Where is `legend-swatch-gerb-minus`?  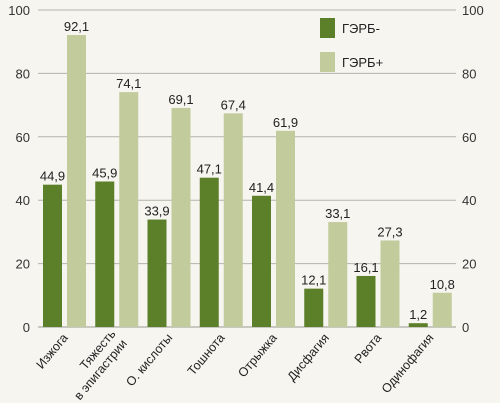 legend-swatch-gerb-minus is located at coordinates (327, 28).